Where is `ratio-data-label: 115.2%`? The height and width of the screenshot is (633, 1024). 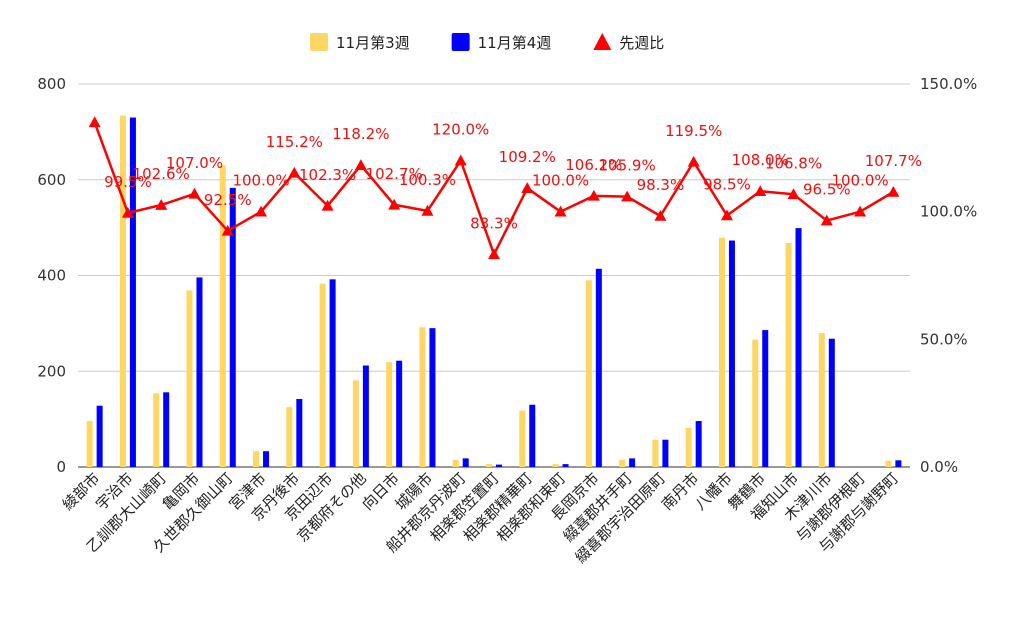 ratio-data-label: 115.2% is located at coordinates (294, 142).